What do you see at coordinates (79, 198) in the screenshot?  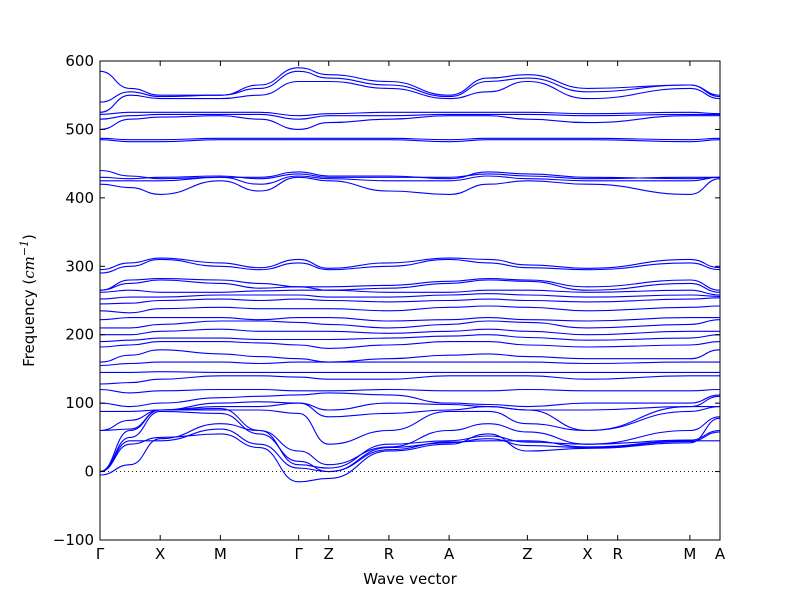 I see `y-tick-label: 400` at bounding box center [79, 198].